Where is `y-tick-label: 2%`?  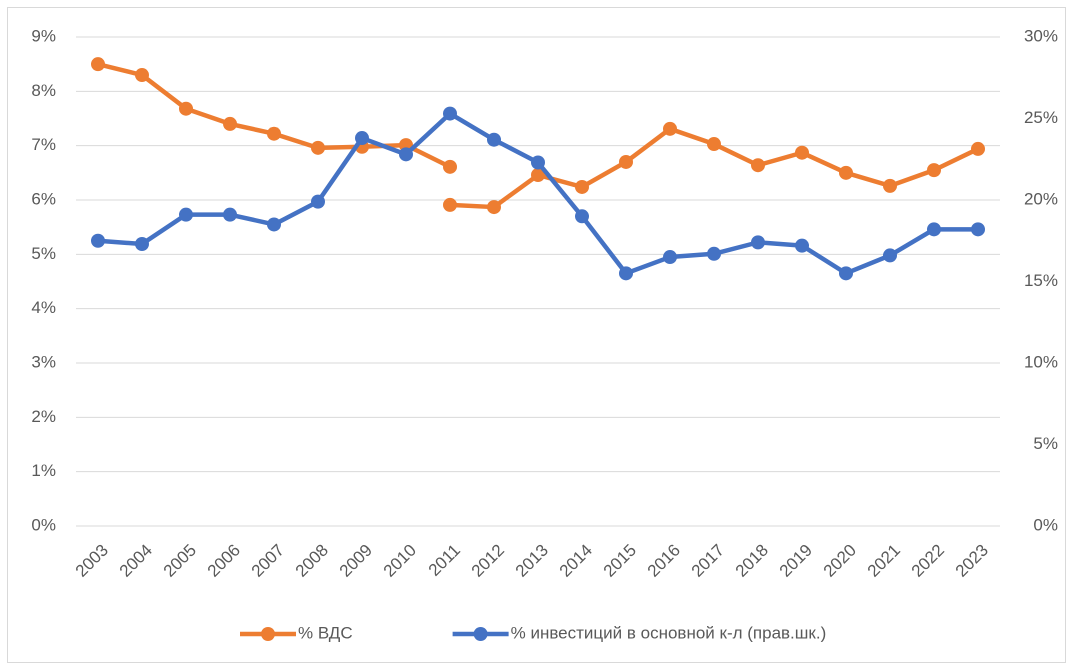 y-tick-label: 2% is located at coordinates (43, 416).